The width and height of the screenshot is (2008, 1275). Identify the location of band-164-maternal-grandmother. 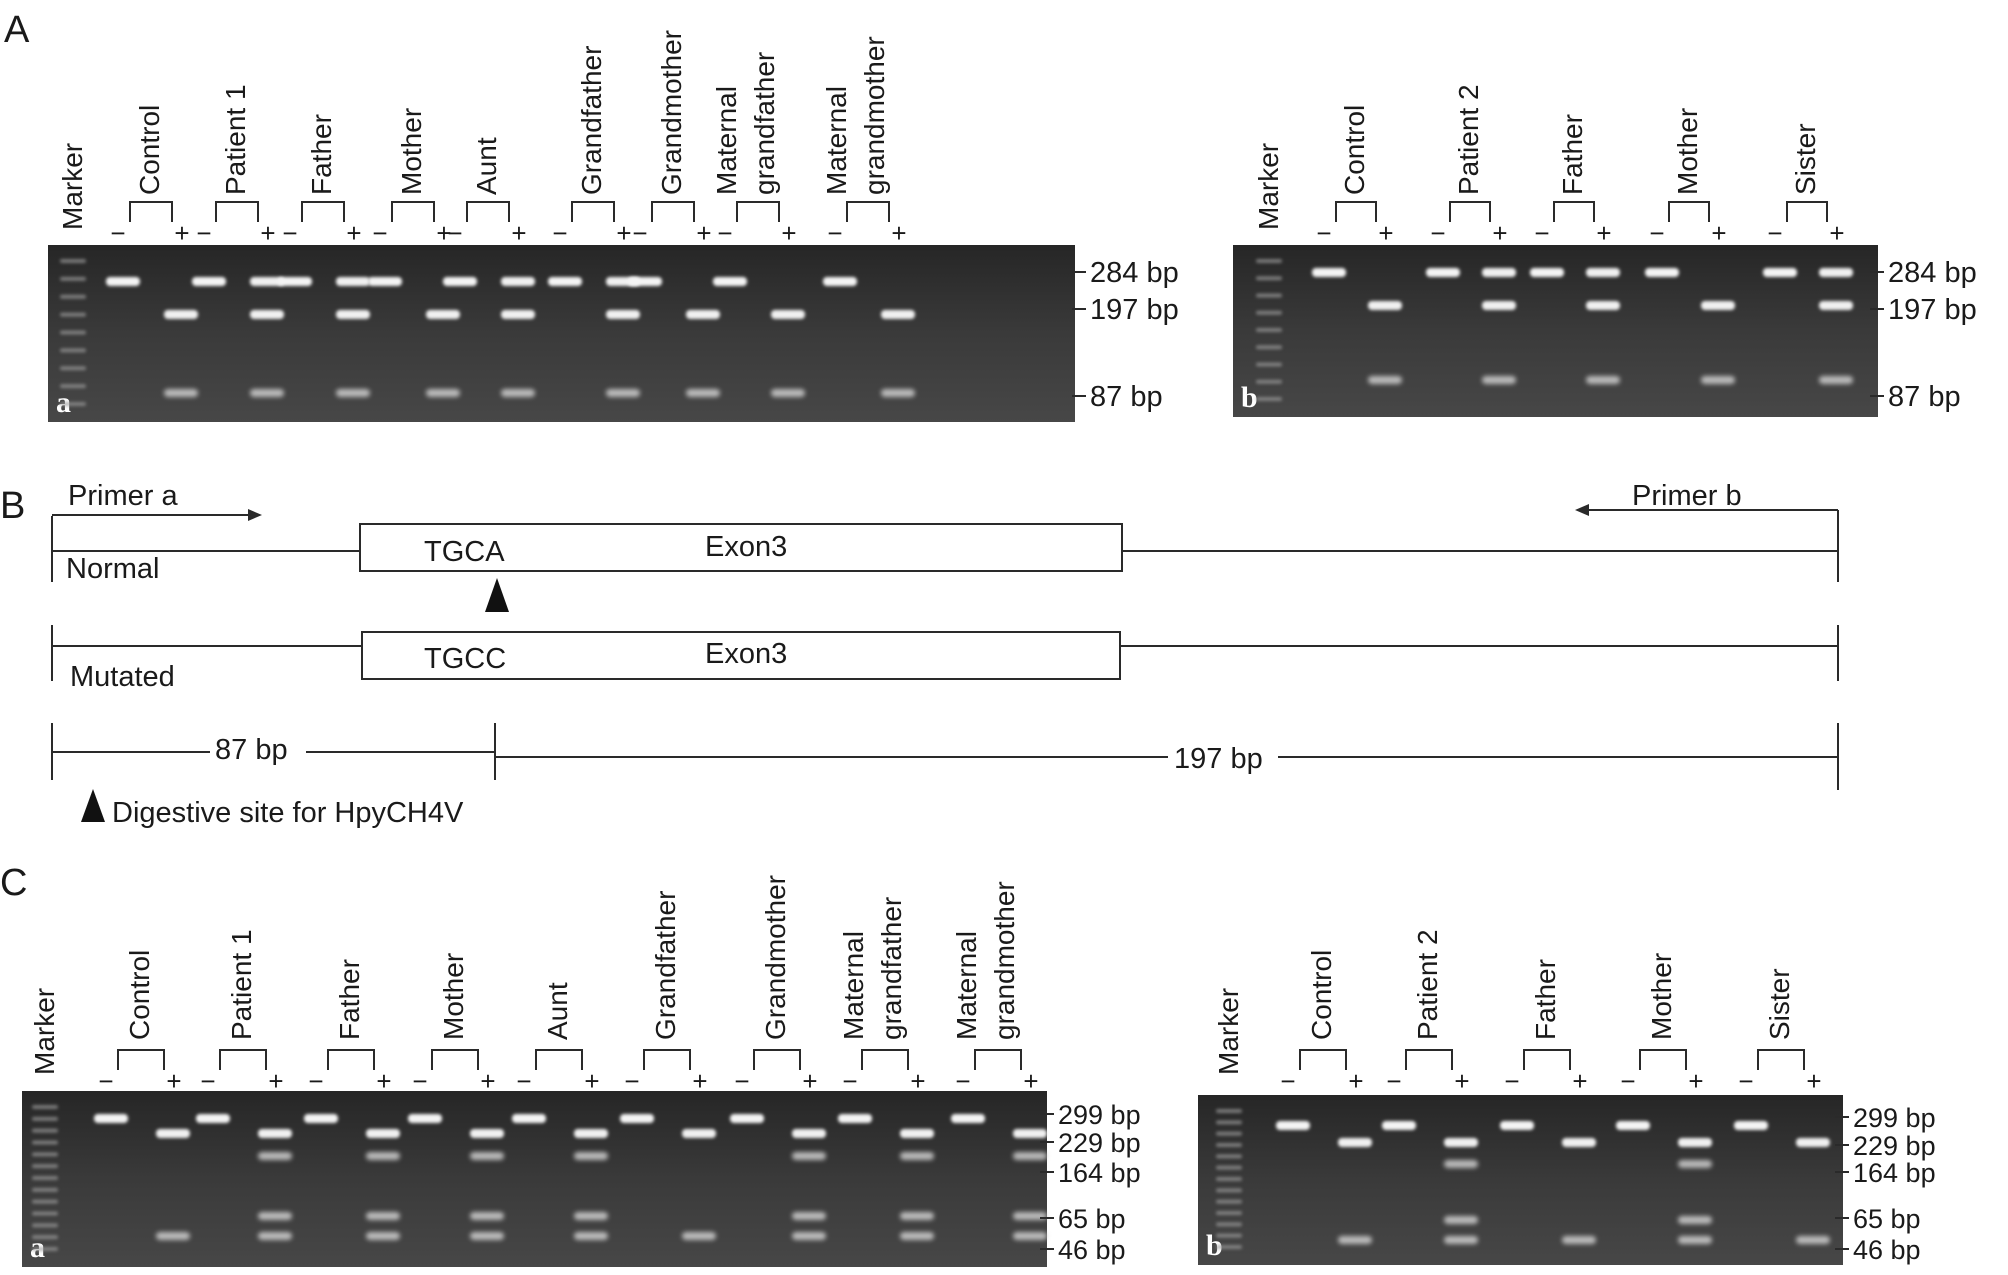
(1030, 1156).